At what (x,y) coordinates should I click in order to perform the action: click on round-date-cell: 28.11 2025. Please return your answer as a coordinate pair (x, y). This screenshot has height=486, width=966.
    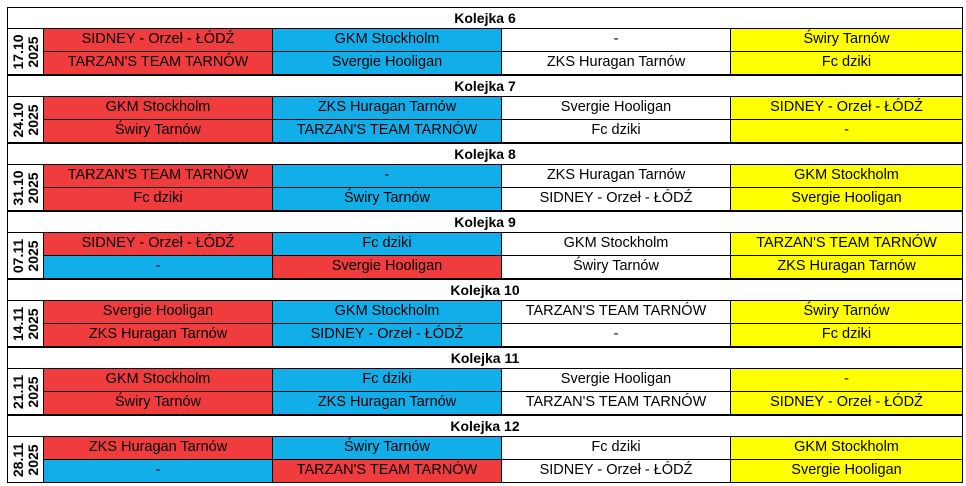
    Looking at the image, I should click on (26, 459).